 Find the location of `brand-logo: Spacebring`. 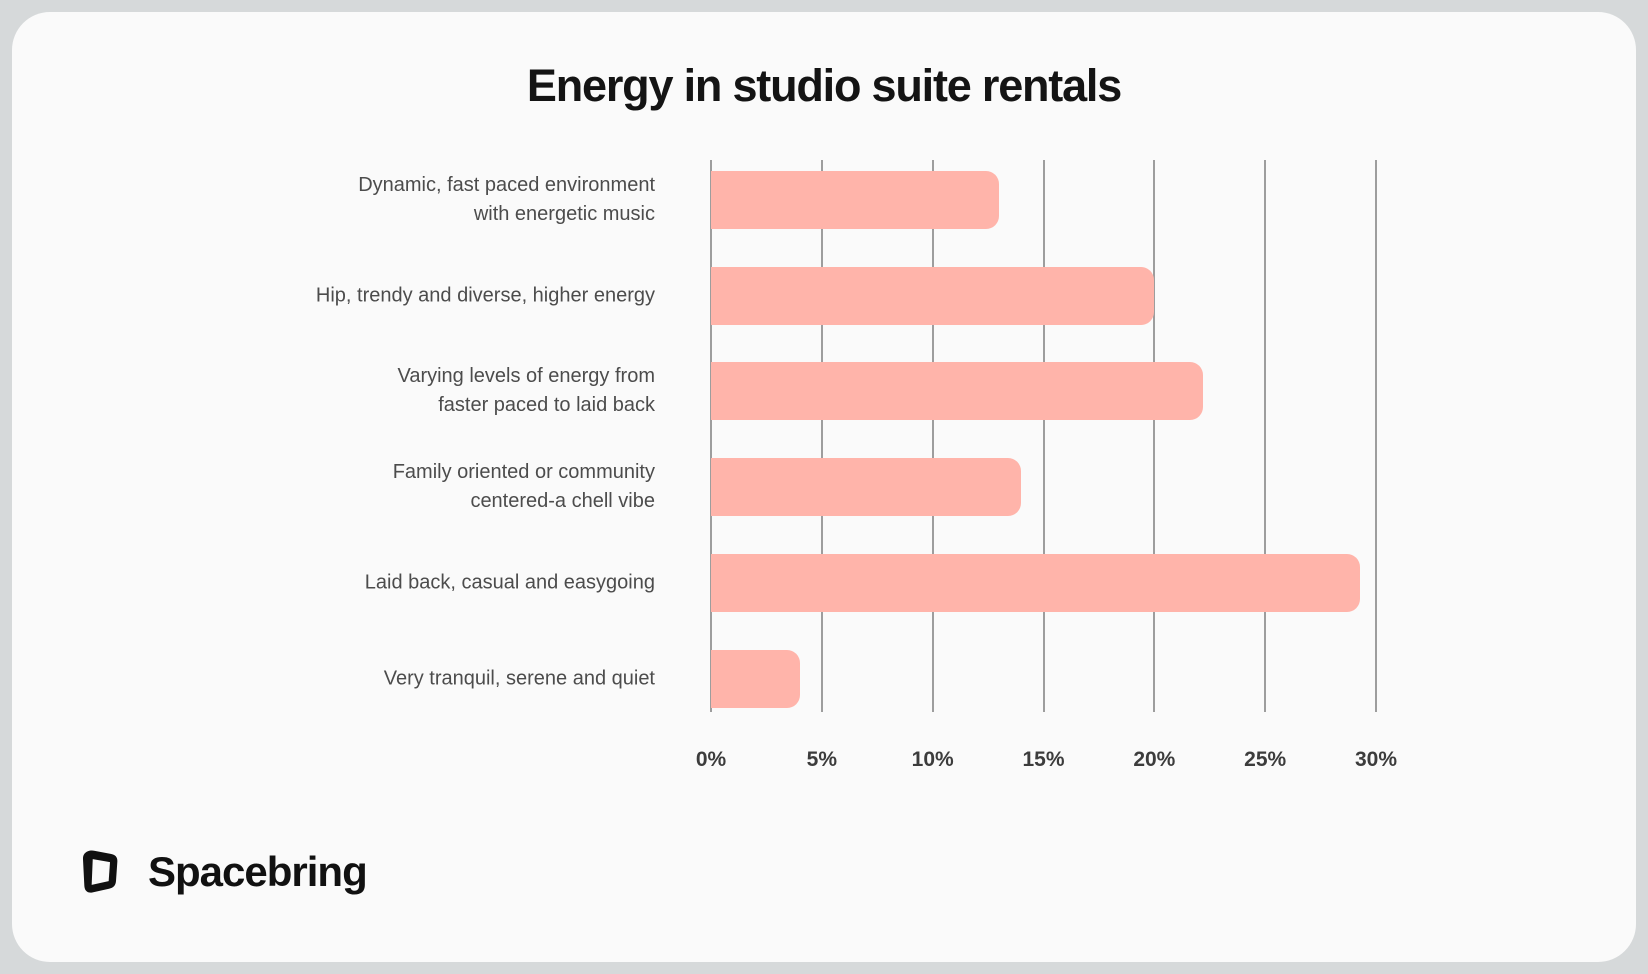

brand-logo: Spacebring is located at coordinates (221, 871).